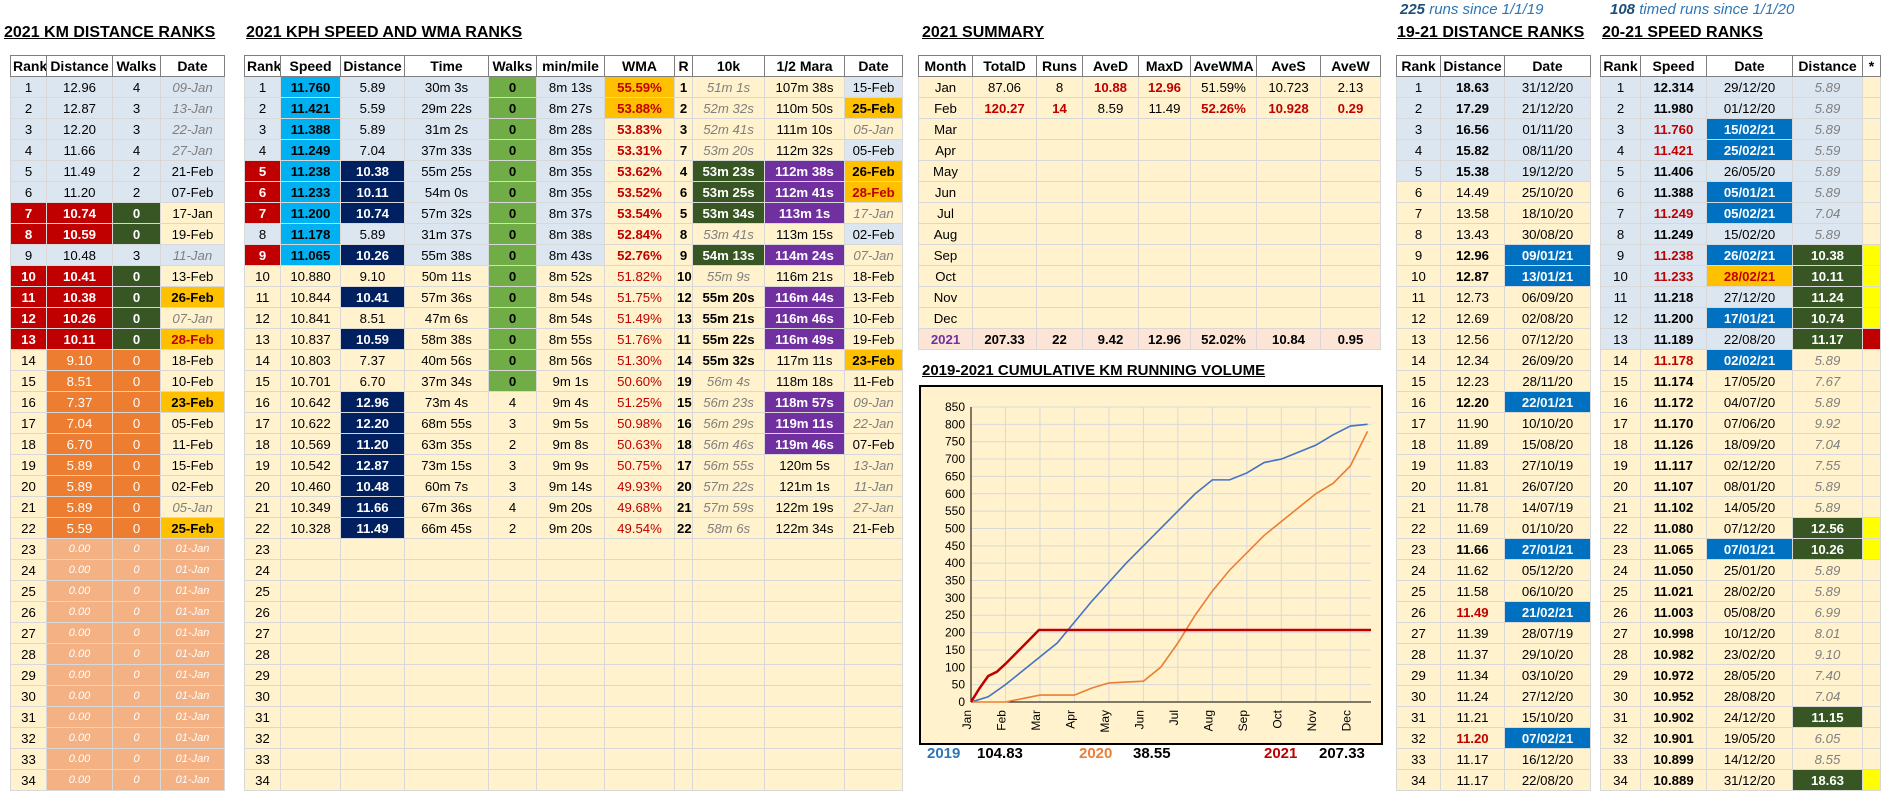 The image size is (1882, 791). I want to click on cell-half-mara, so click(804, 696).